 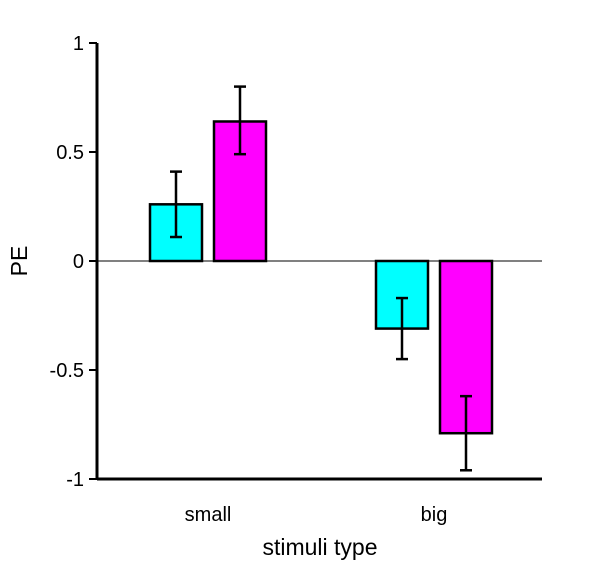 I want to click on x-tick-label-small: small, so click(x=208, y=515).